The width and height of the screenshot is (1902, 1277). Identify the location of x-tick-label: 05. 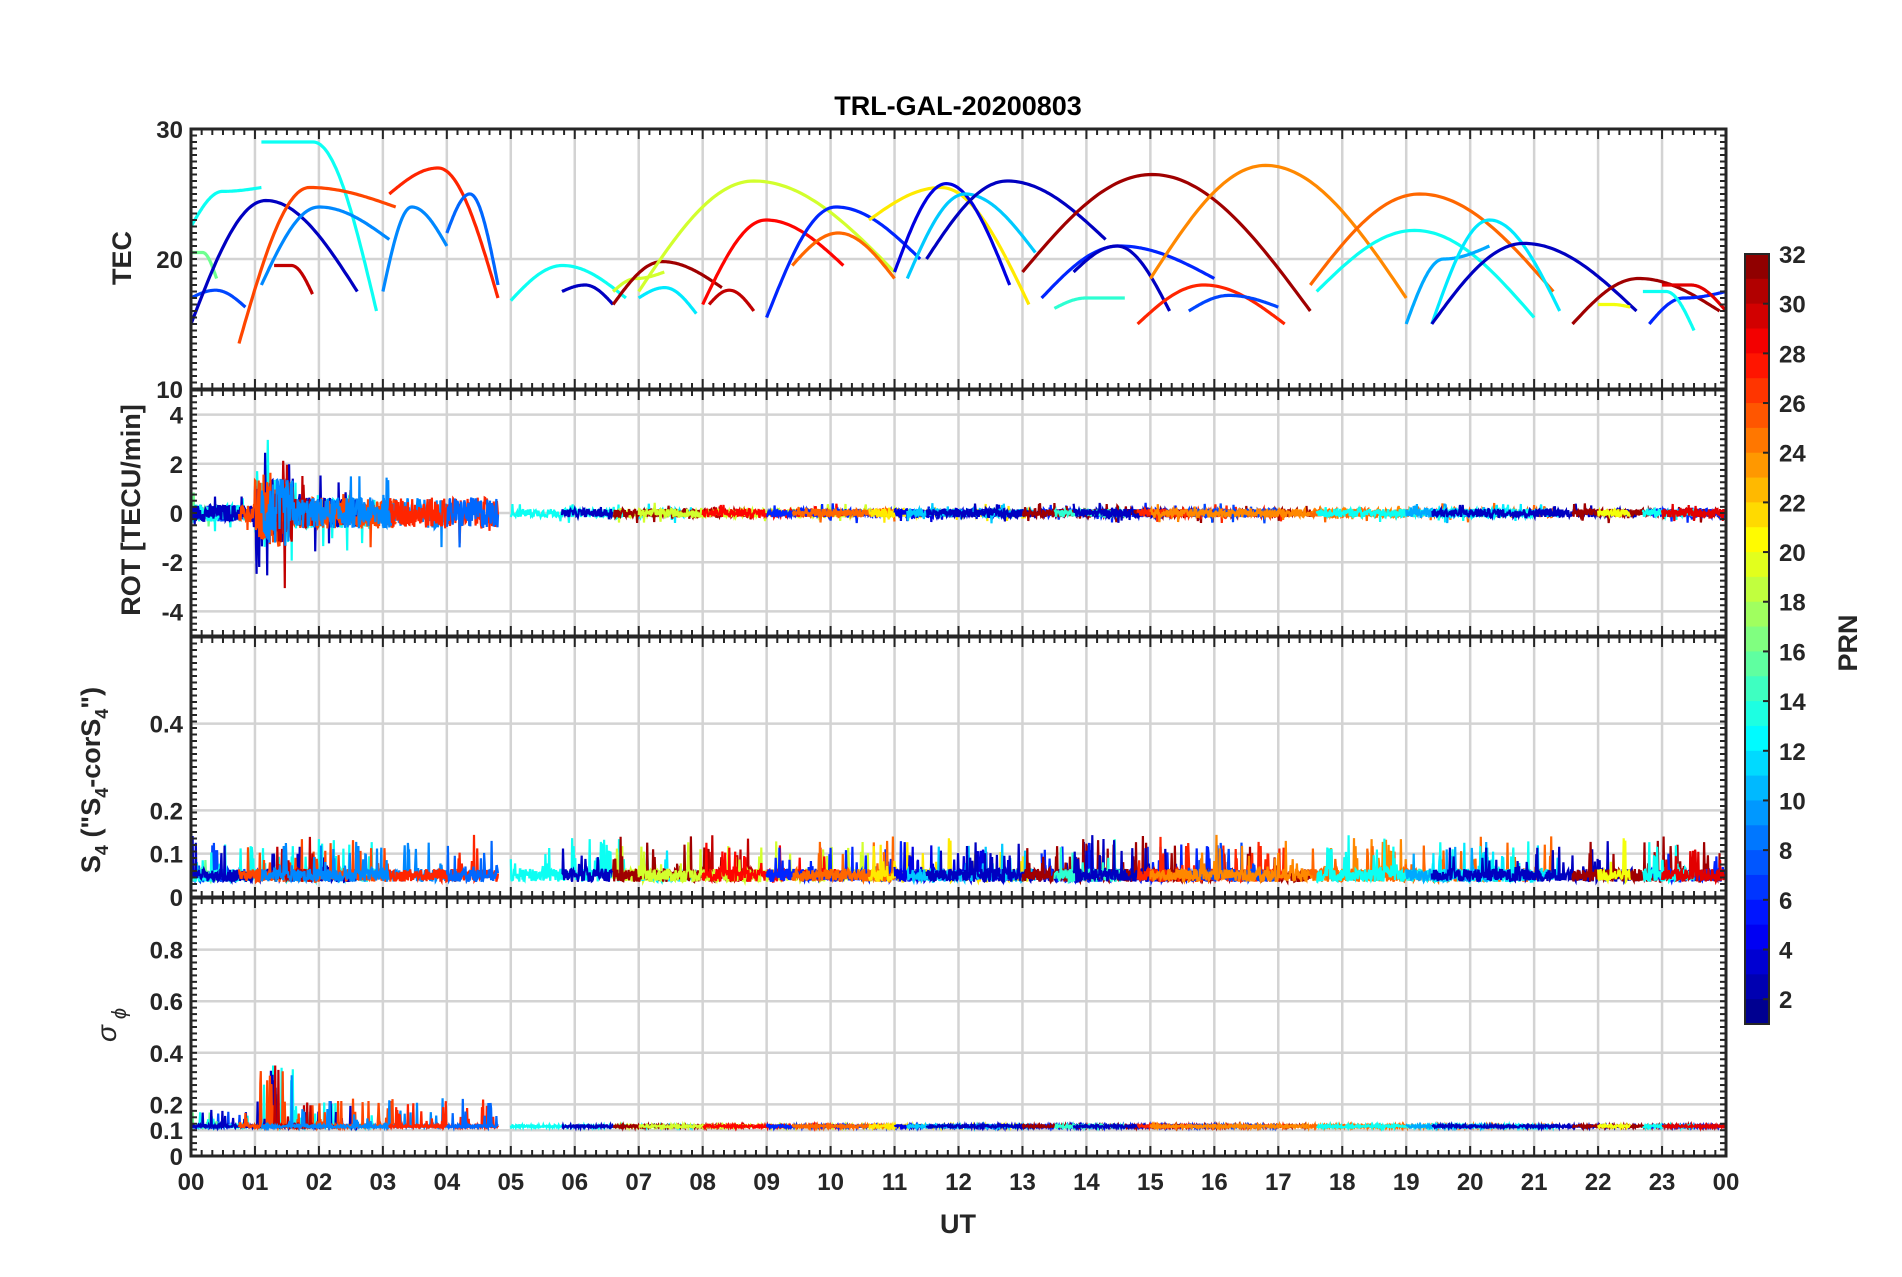
(510, 1182).